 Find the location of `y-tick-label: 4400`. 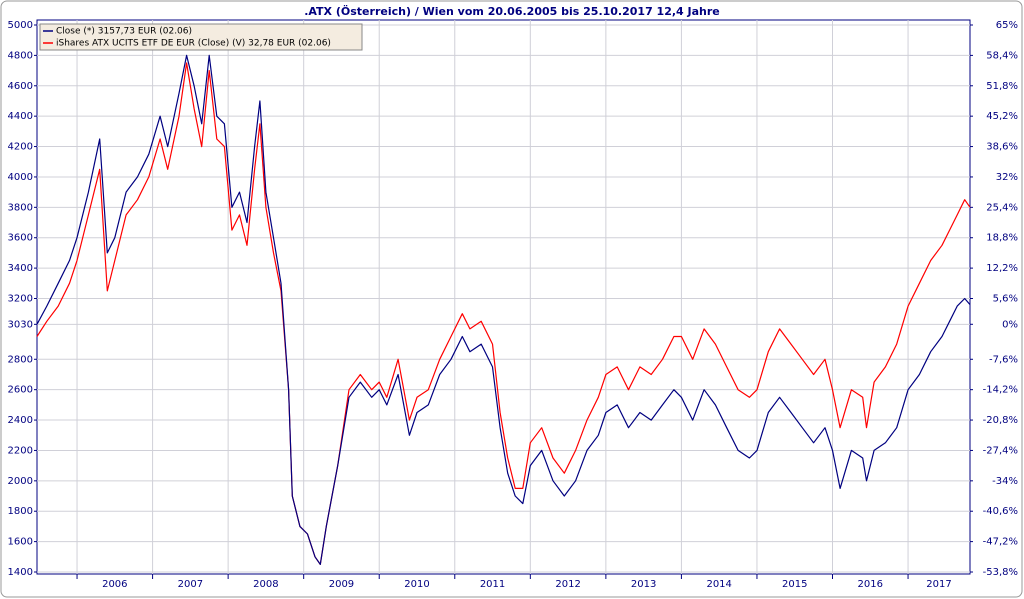

y-tick-label: 4400 is located at coordinates (20, 116).